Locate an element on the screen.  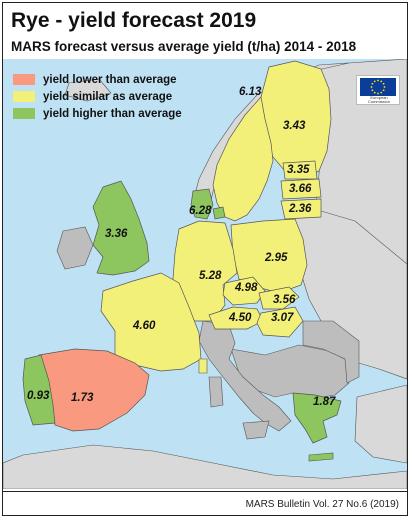
italy-land is located at coordinates (245, 376).